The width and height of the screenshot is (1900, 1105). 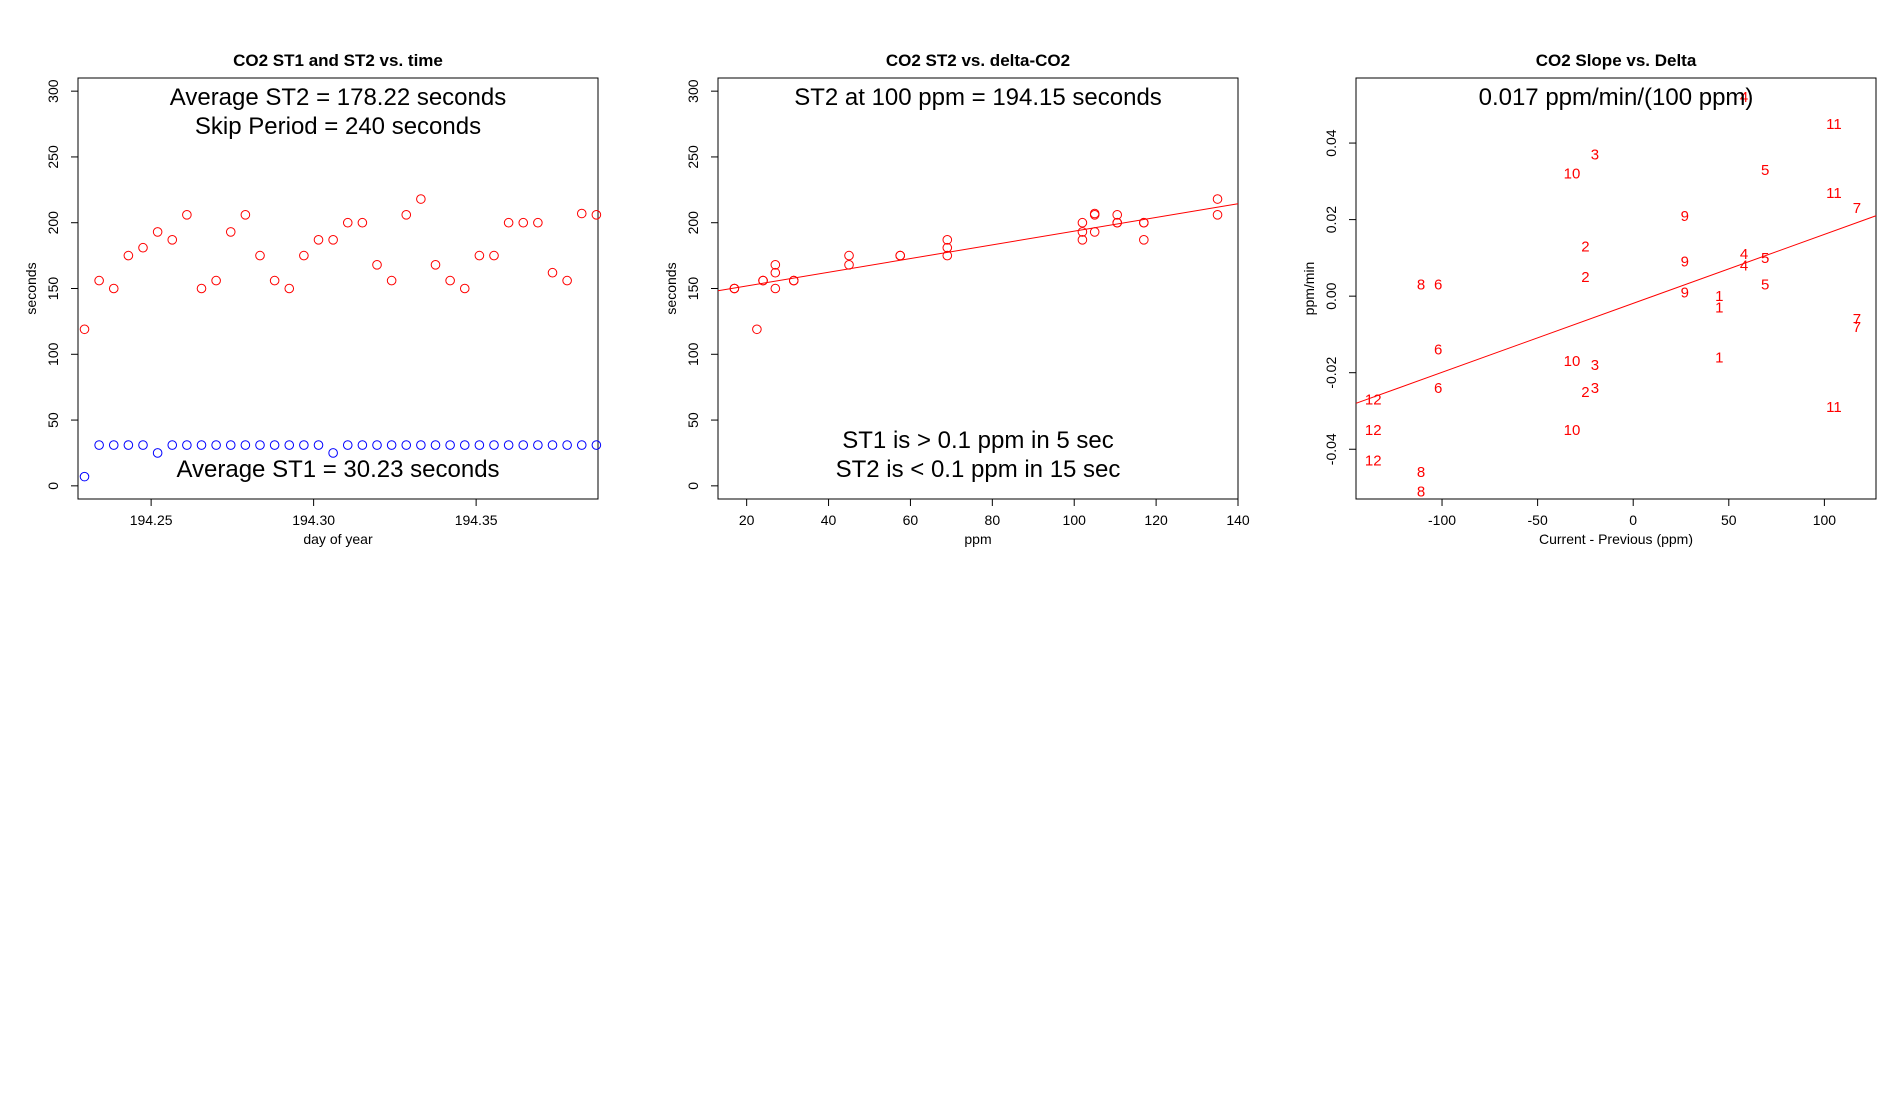 What do you see at coordinates (1421, 472) in the screenshot?
I see `point-label: 8` at bounding box center [1421, 472].